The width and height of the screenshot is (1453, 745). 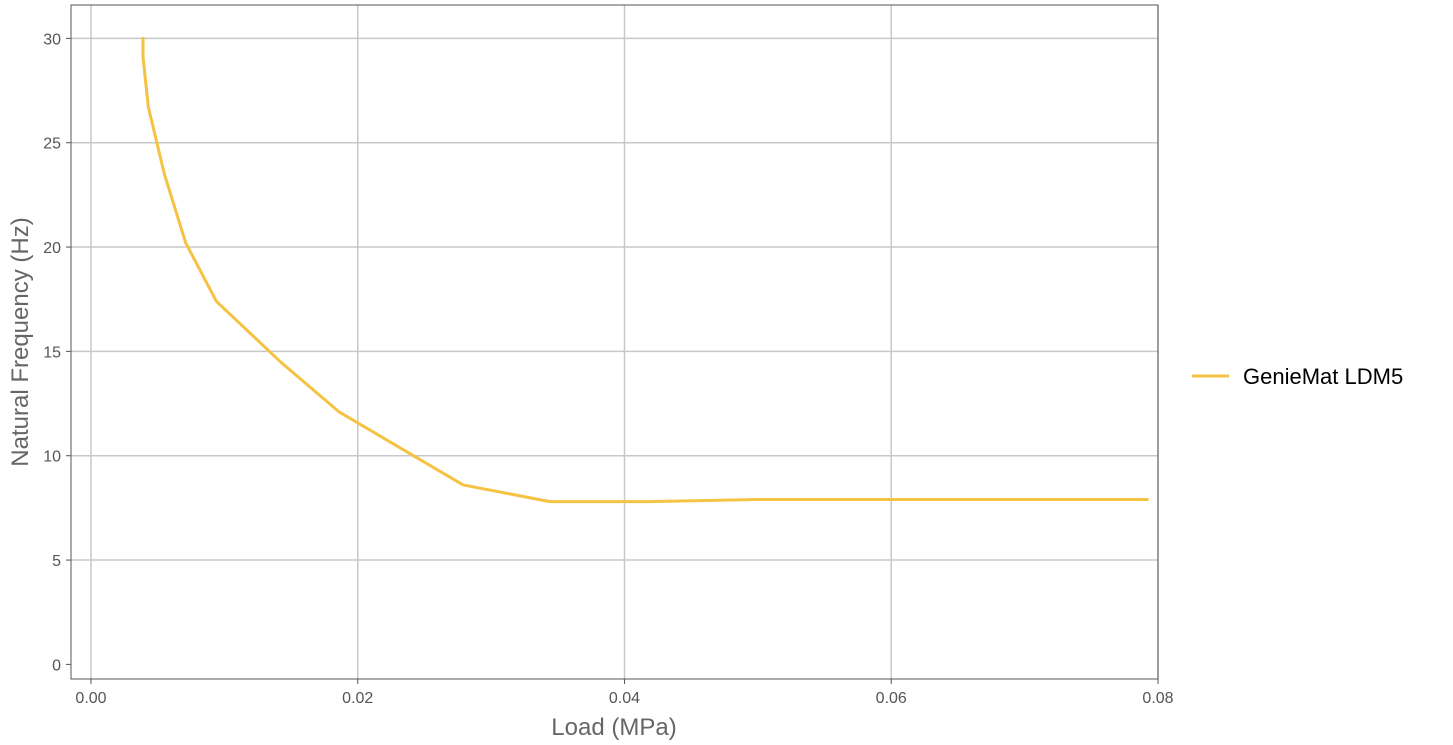 What do you see at coordinates (52, 352) in the screenshot?
I see `y-tick-label: 15` at bounding box center [52, 352].